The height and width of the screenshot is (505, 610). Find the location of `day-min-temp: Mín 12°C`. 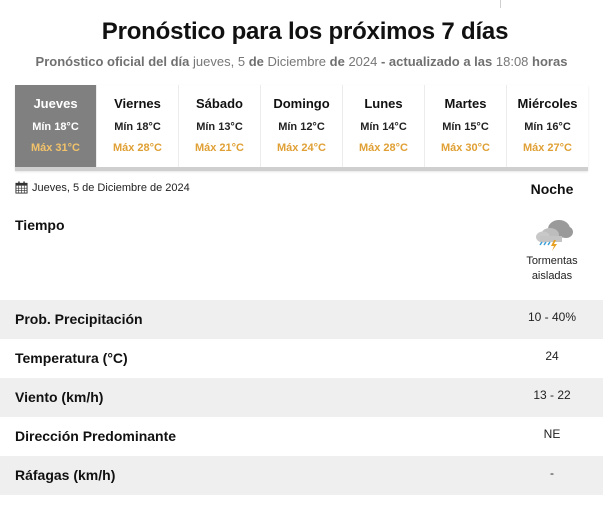

day-min-temp: Mín 12°C is located at coordinates (301, 127).